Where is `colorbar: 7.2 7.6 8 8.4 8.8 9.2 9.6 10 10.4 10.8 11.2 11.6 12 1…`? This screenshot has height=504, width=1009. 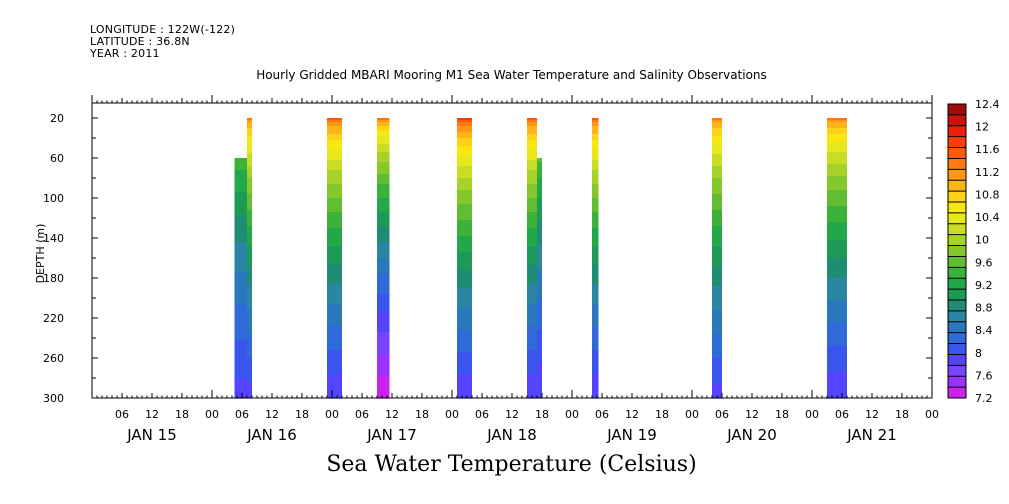
colorbar: 7.2 7.6 8 8.4 8.8 9.2 9.6 10 10.4 10.8 11.2 11.6 12 1… is located at coordinates (973, 251).